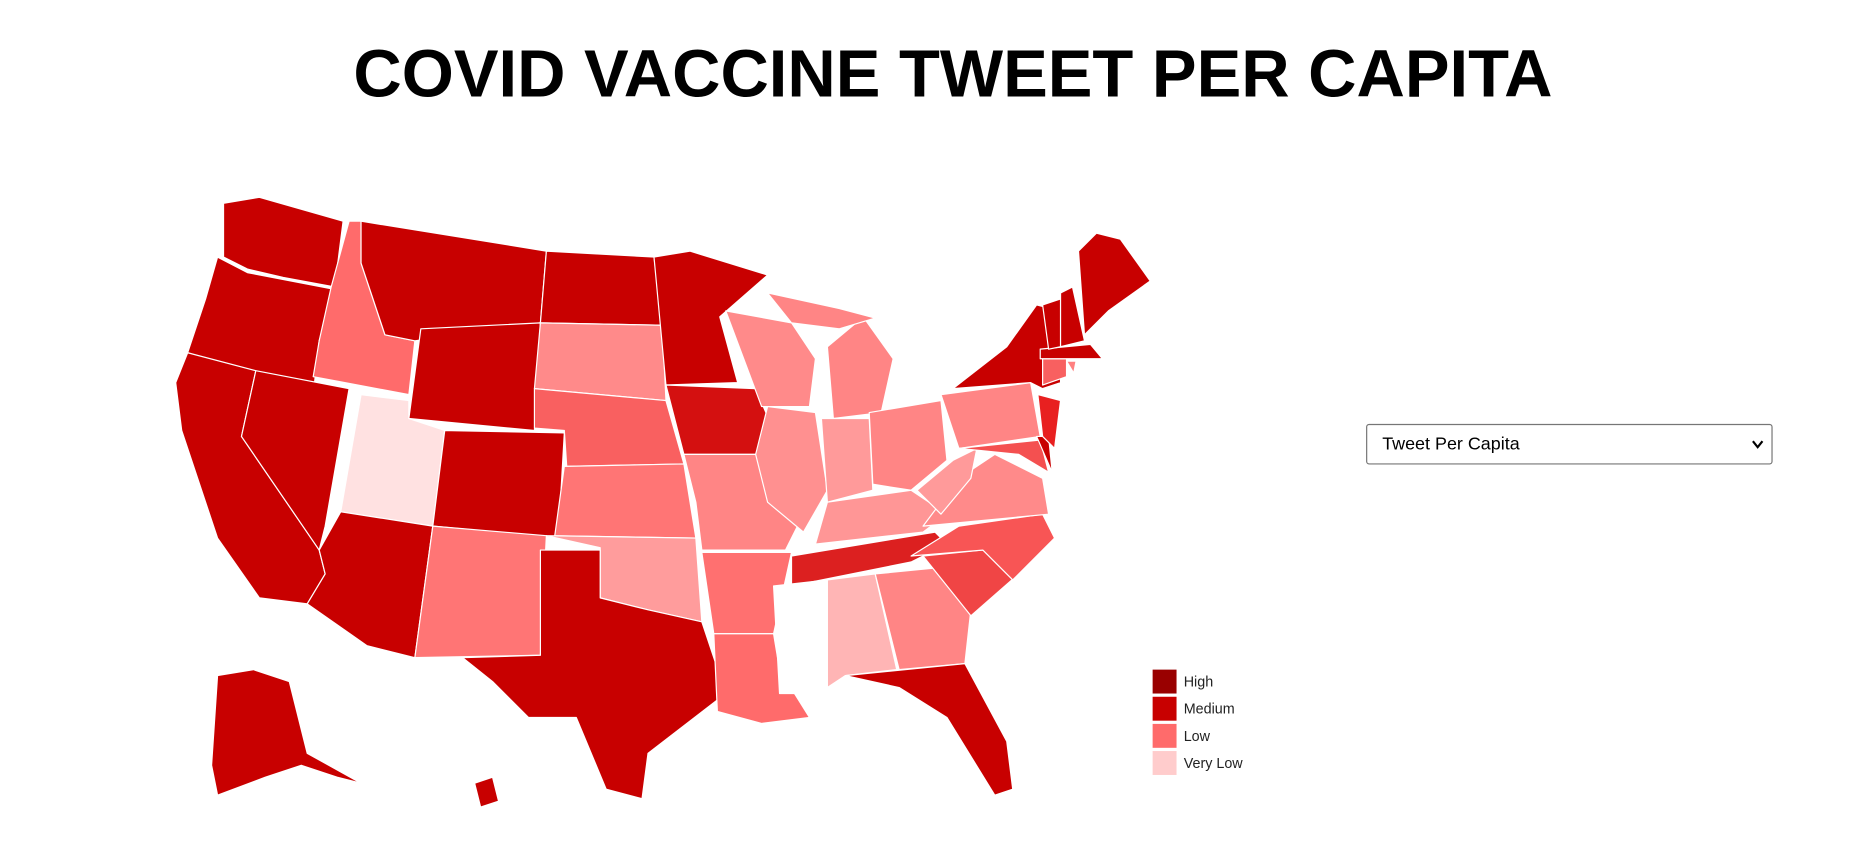 The width and height of the screenshot is (1870, 843). What do you see at coordinates (1758, 444) in the screenshot?
I see `dropdown-chevron` at bounding box center [1758, 444].